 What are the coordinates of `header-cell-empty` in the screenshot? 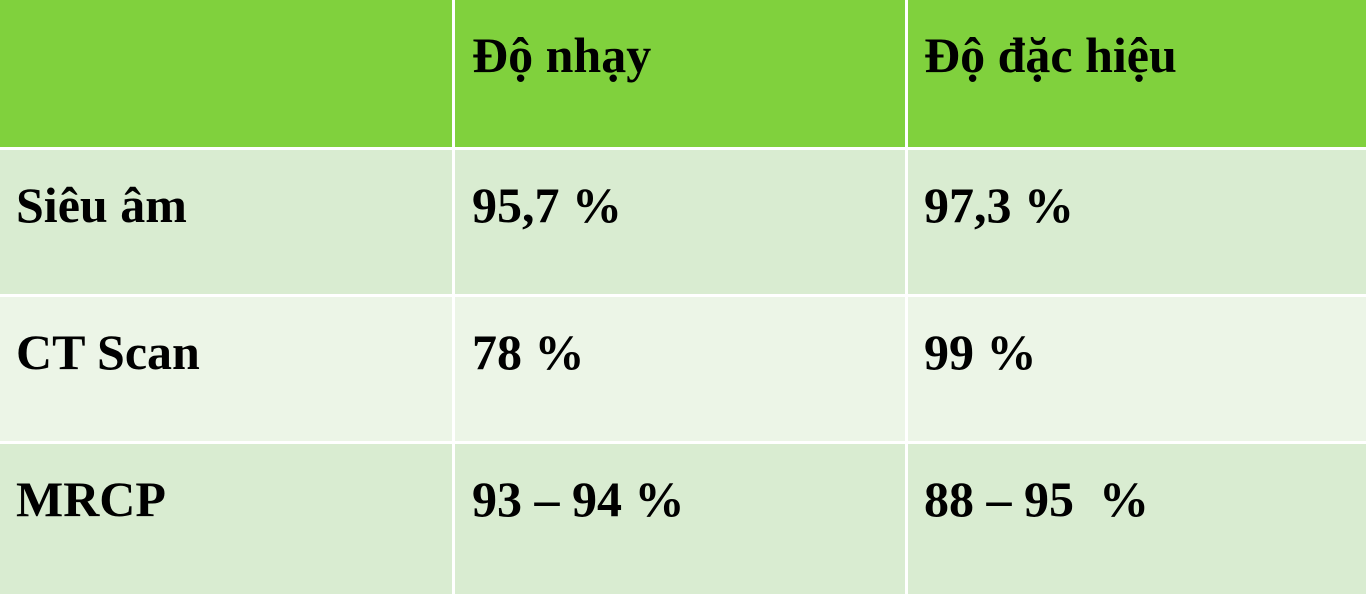 It's located at (227, 75).